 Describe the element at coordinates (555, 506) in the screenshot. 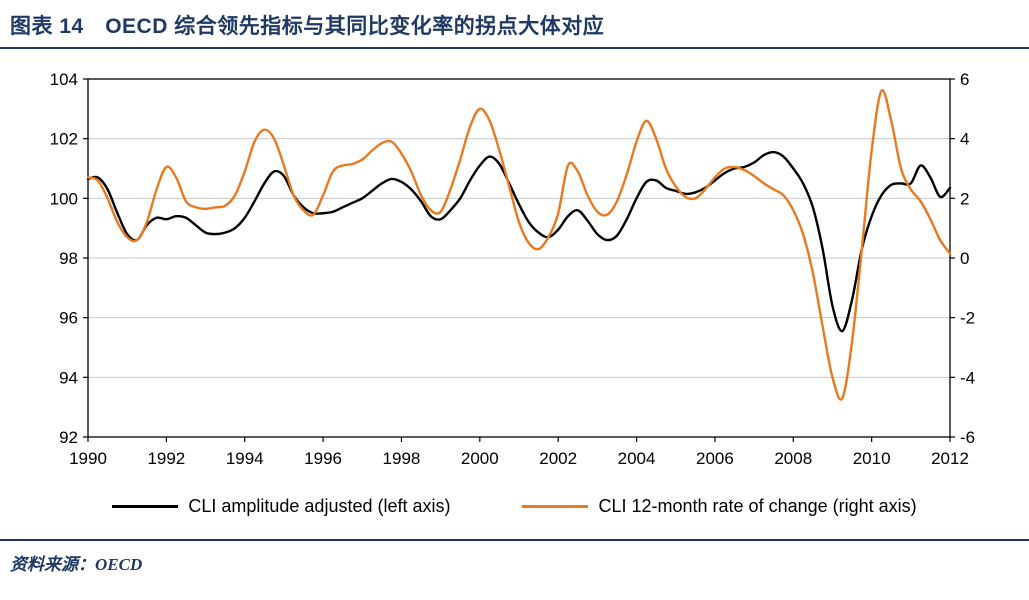

I see `roc-line-swatch-icon` at that location.